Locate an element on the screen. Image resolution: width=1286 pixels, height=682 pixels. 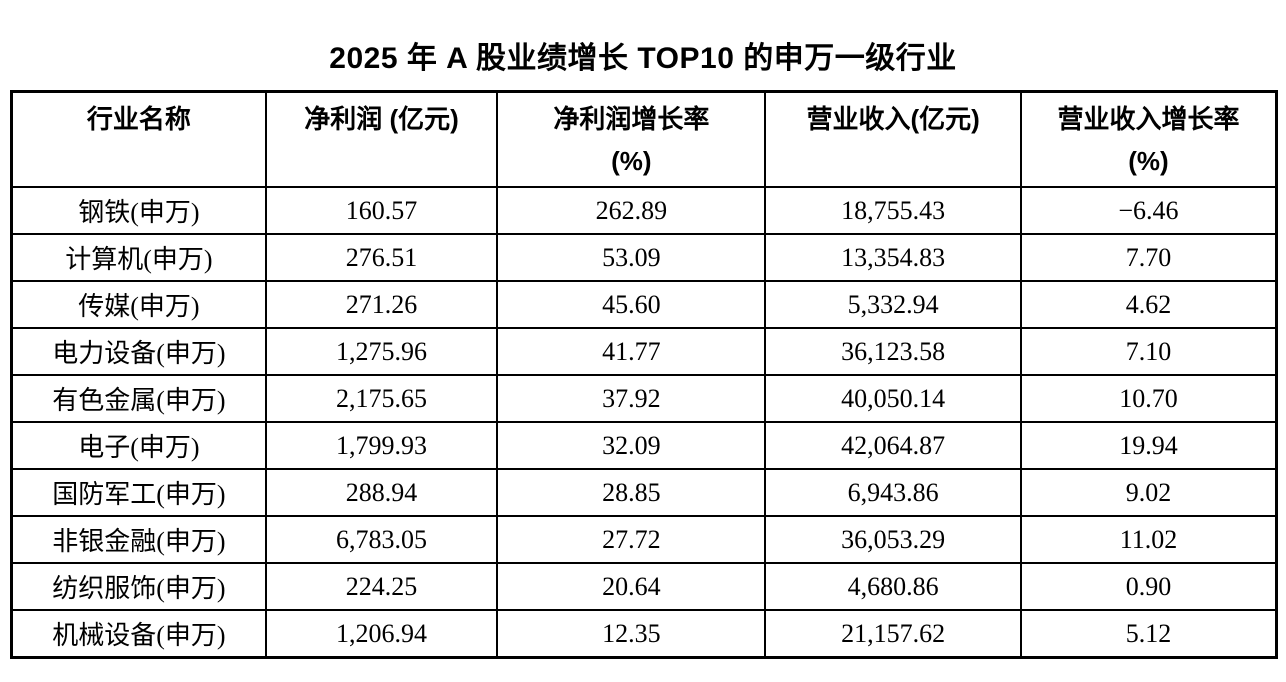
cell-net-profit: 271.26 is located at coordinates (381, 304).